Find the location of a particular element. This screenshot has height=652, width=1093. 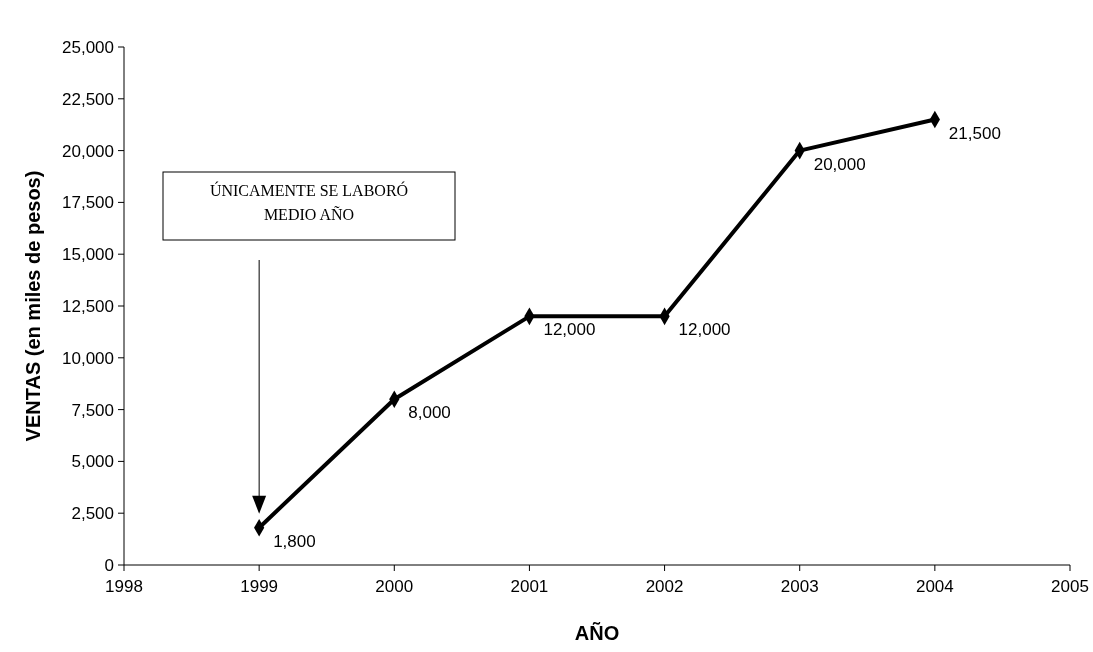

data-label: 21,500 is located at coordinates (974, 133).